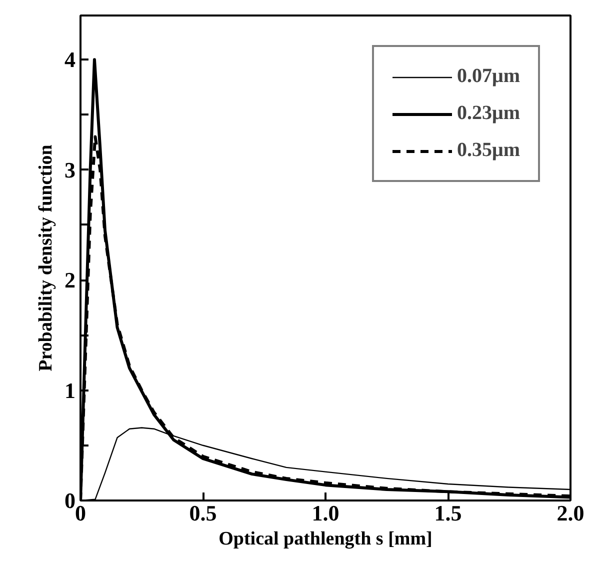 The image size is (597, 577). What do you see at coordinates (70, 59) in the screenshot?
I see `y-tick-label: 4` at bounding box center [70, 59].